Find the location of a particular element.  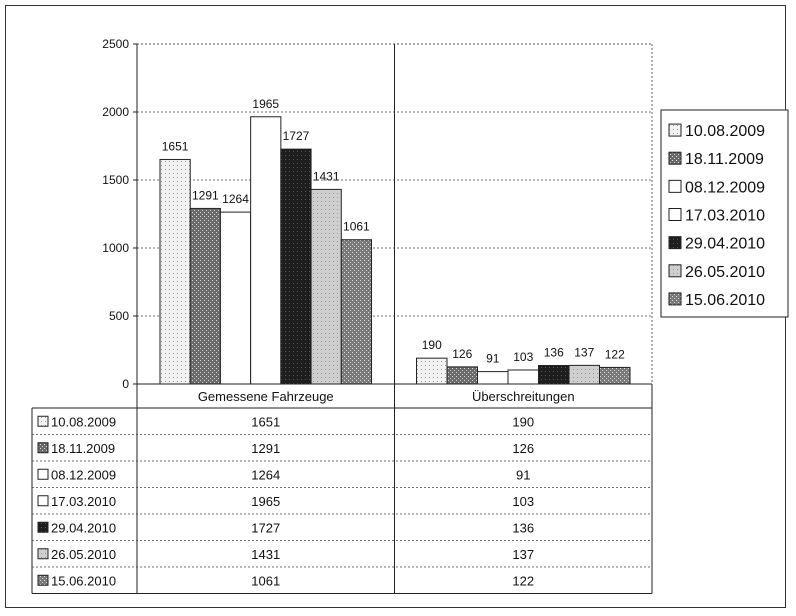

table-cell-value: 136 is located at coordinates (523, 527).